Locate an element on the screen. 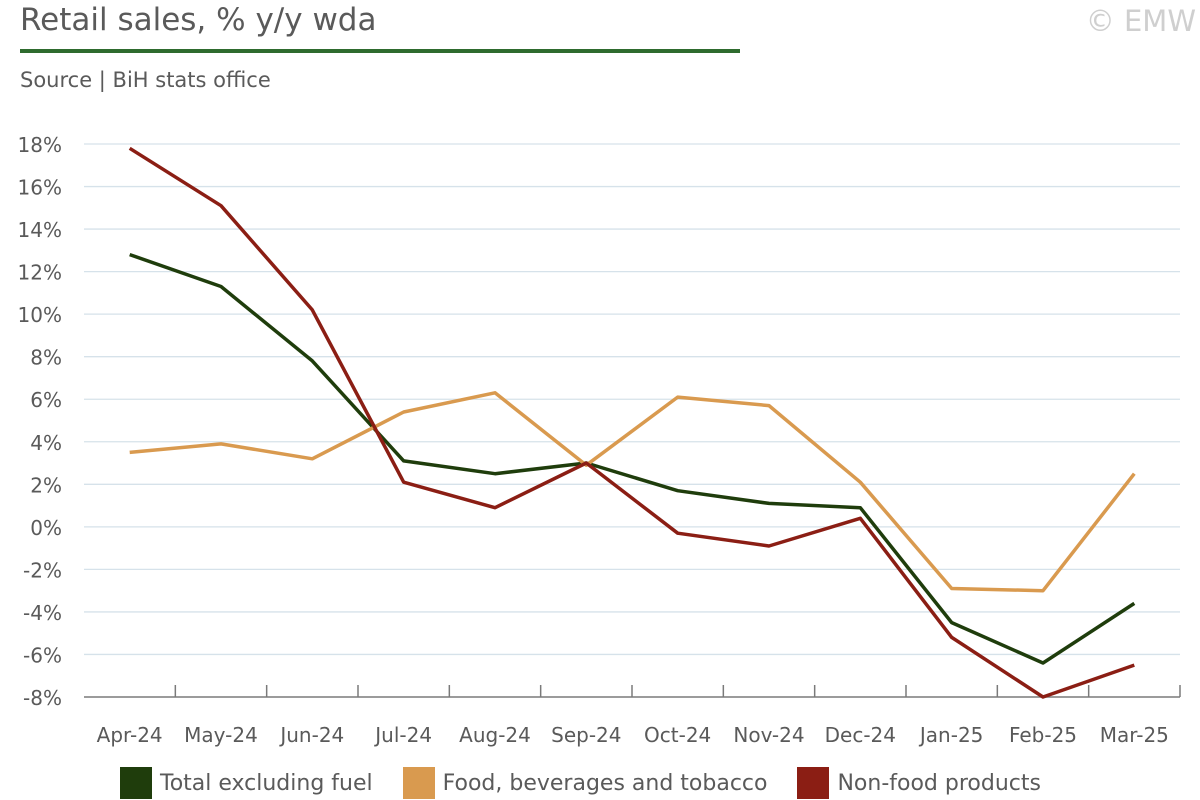  y-tick-label: -2% is located at coordinates (42, 570).